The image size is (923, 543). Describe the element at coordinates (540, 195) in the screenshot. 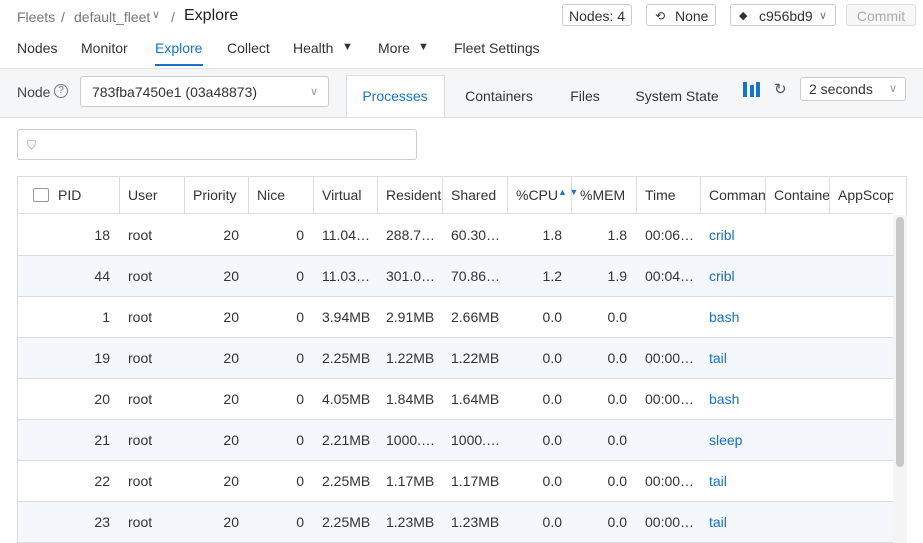

I see `column-header: %CPU` at that location.